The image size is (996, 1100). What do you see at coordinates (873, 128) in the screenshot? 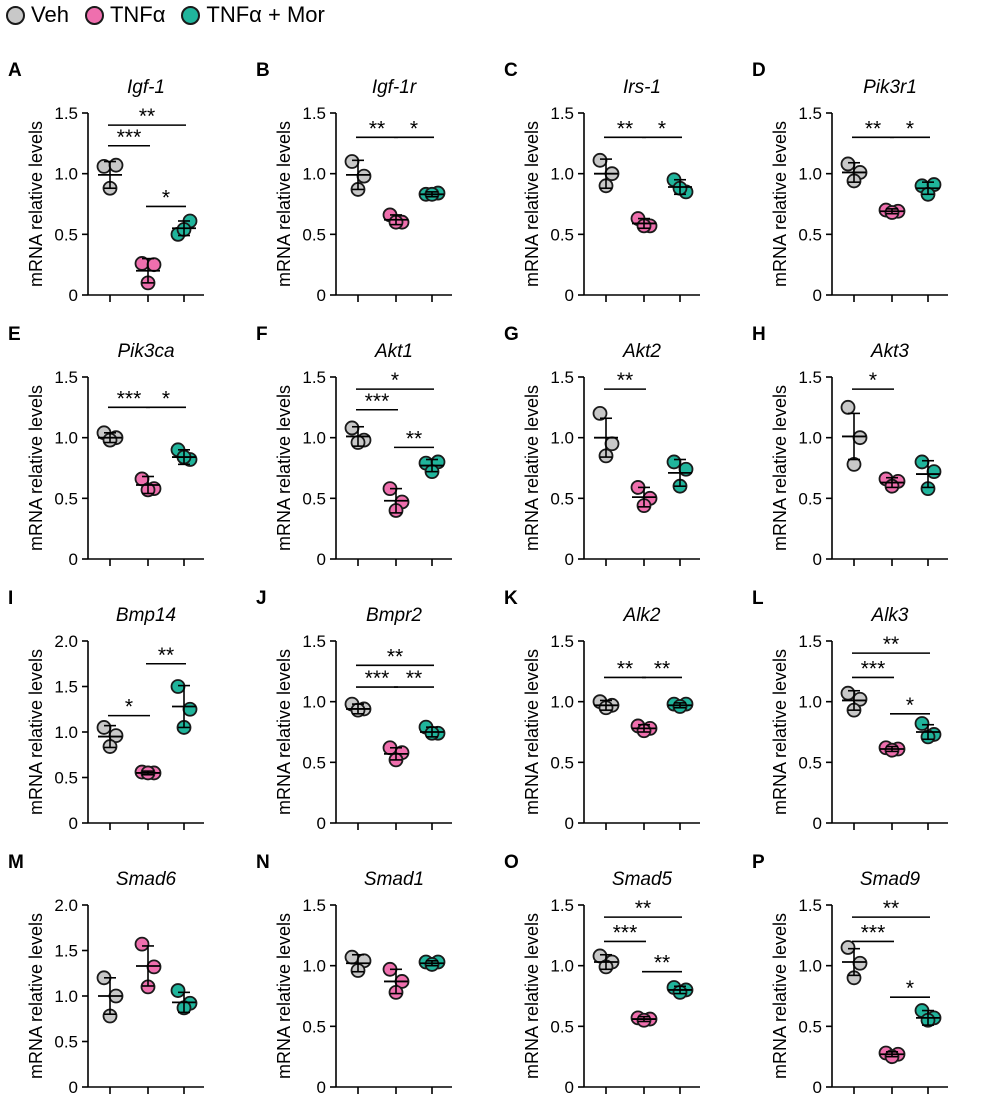
I see `panel-d-sig-label-0: **` at bounding box center [873, 128].